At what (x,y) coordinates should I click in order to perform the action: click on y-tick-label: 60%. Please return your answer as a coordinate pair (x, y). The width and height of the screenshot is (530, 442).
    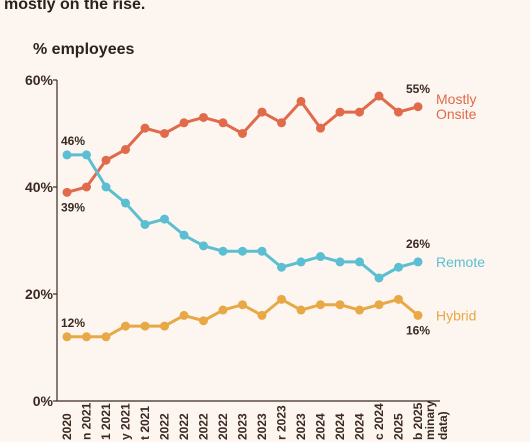
    Looking at the image, I should click on (39, 80).